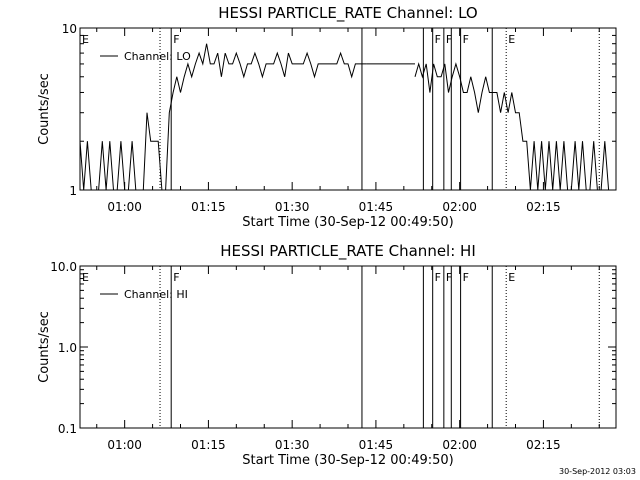 The image size is (640, 480). Describe the element at coordinates (348, 251) in the screenshot. I see `chart-title: HESSI PARTICLE_RATE Channel: HI` at that location.